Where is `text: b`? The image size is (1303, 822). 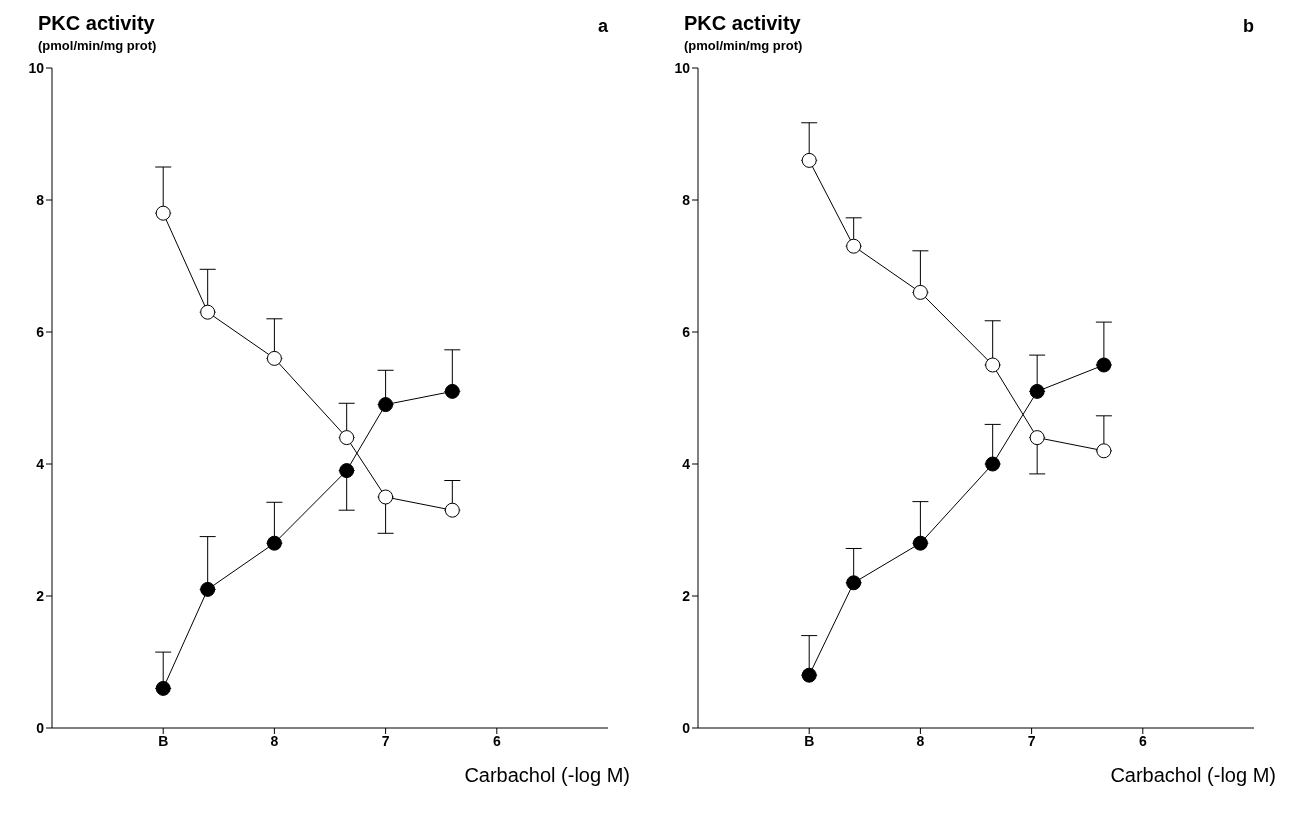 text: b is located at coordinates (1248, 26).